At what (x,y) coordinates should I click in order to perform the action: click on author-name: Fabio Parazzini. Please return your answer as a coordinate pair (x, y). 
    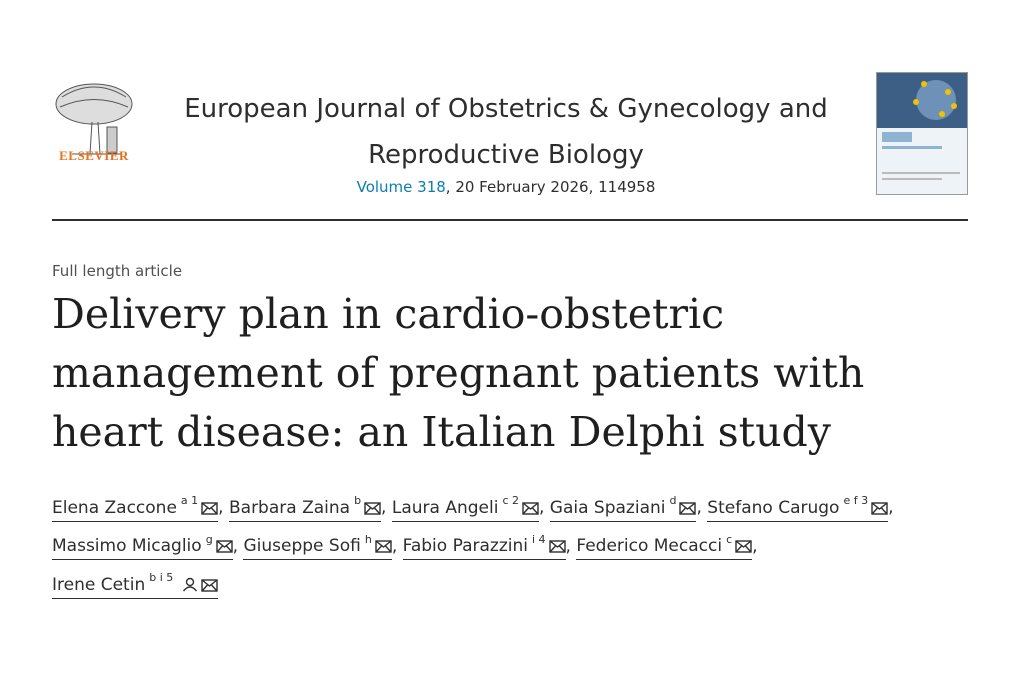
    Looking at the image, I should click on (465, 546).